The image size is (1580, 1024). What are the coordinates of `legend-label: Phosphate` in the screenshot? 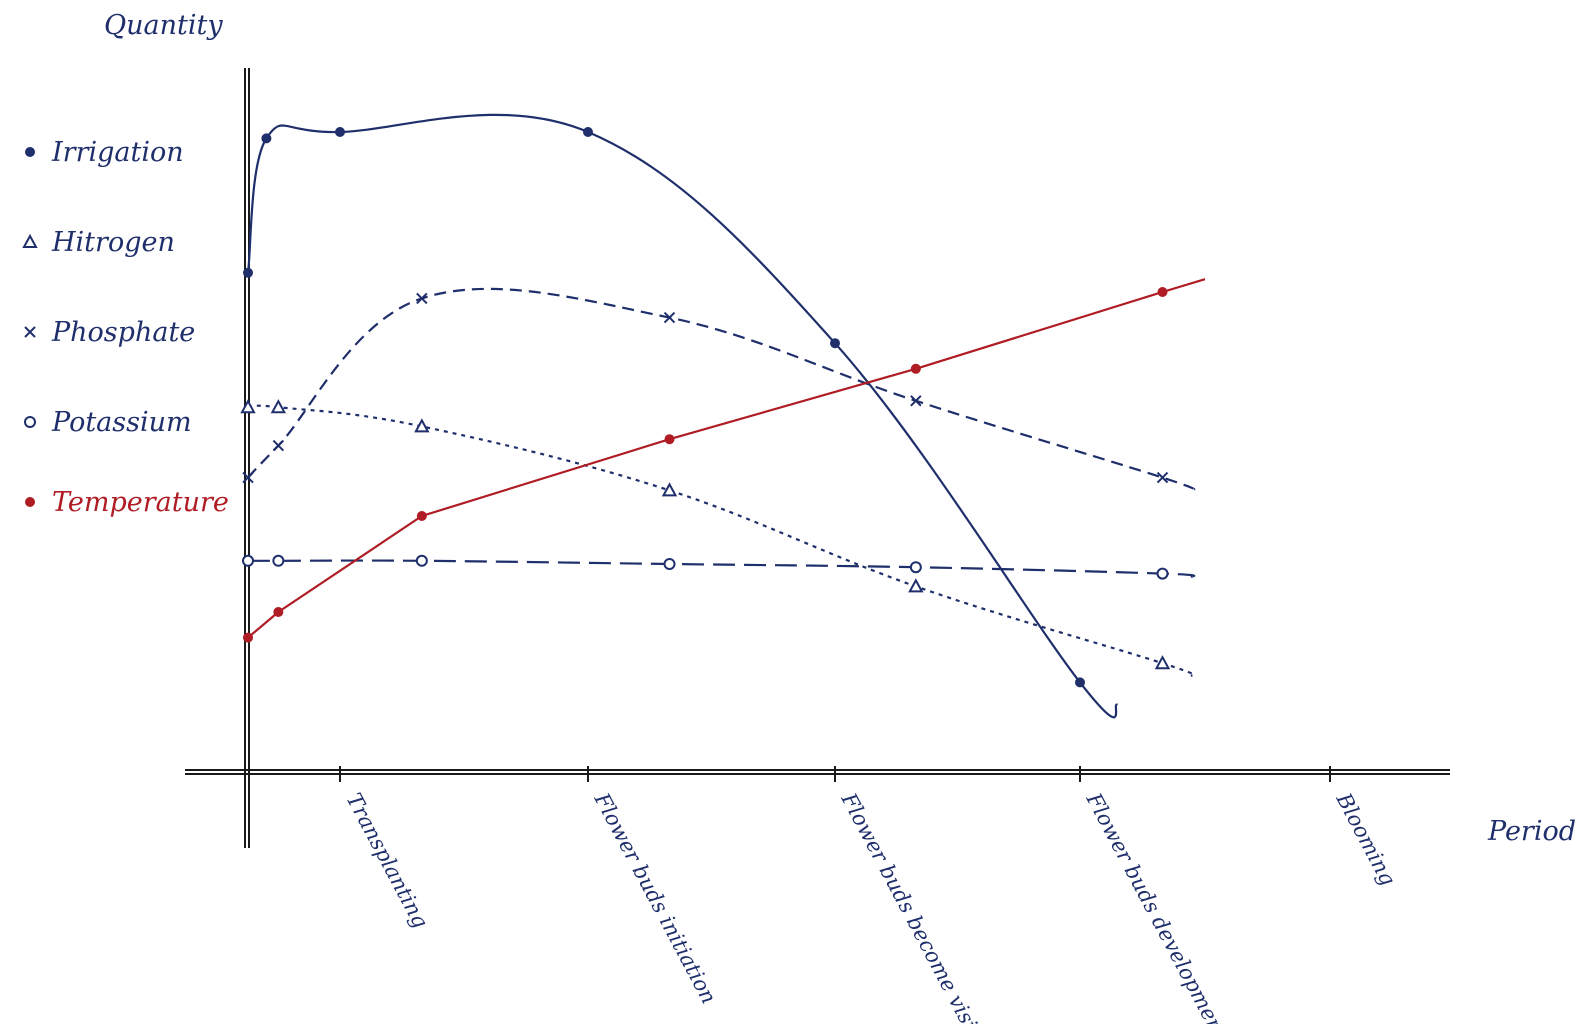 It's located at (123, 332).